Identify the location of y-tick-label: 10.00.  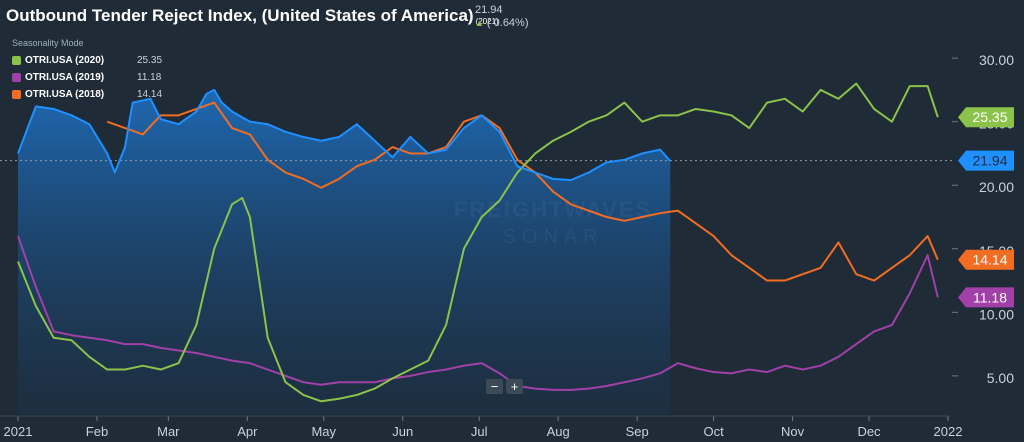
(996, 314).